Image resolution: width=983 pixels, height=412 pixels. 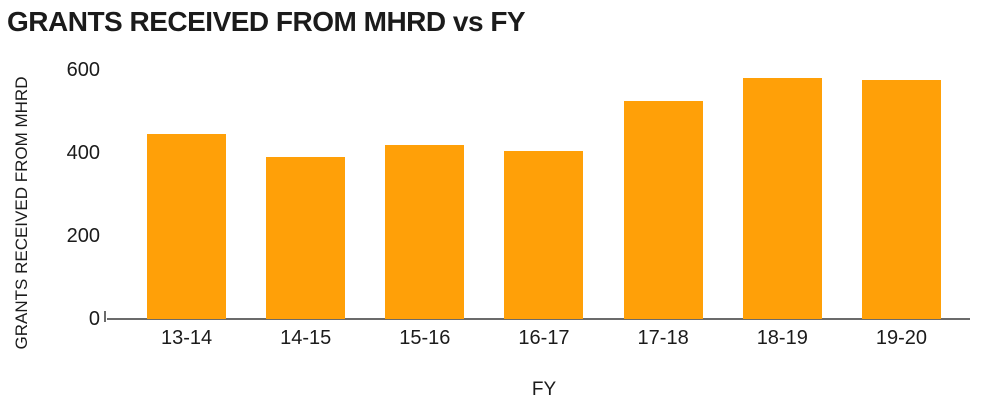 What do you see at coordinates (83, 236) in the screenshot?
I see `y-tick-200: 200` at bounding box center [83, 236].